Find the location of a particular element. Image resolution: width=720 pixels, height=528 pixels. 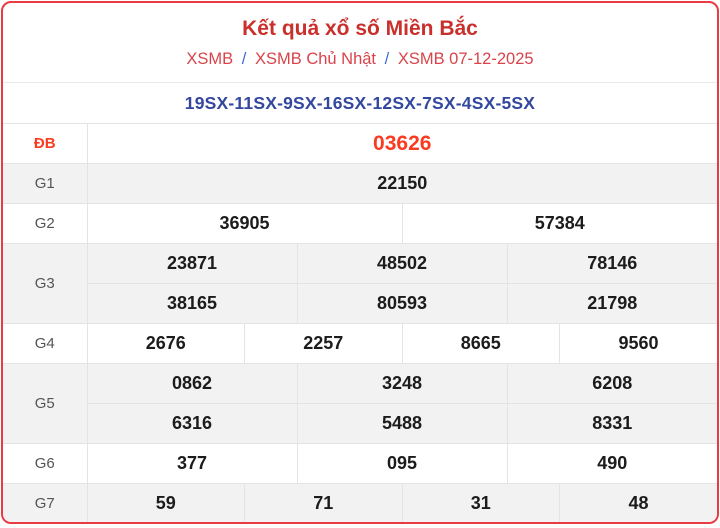

prize-value: 2676 is located at coordinates (165, 343).